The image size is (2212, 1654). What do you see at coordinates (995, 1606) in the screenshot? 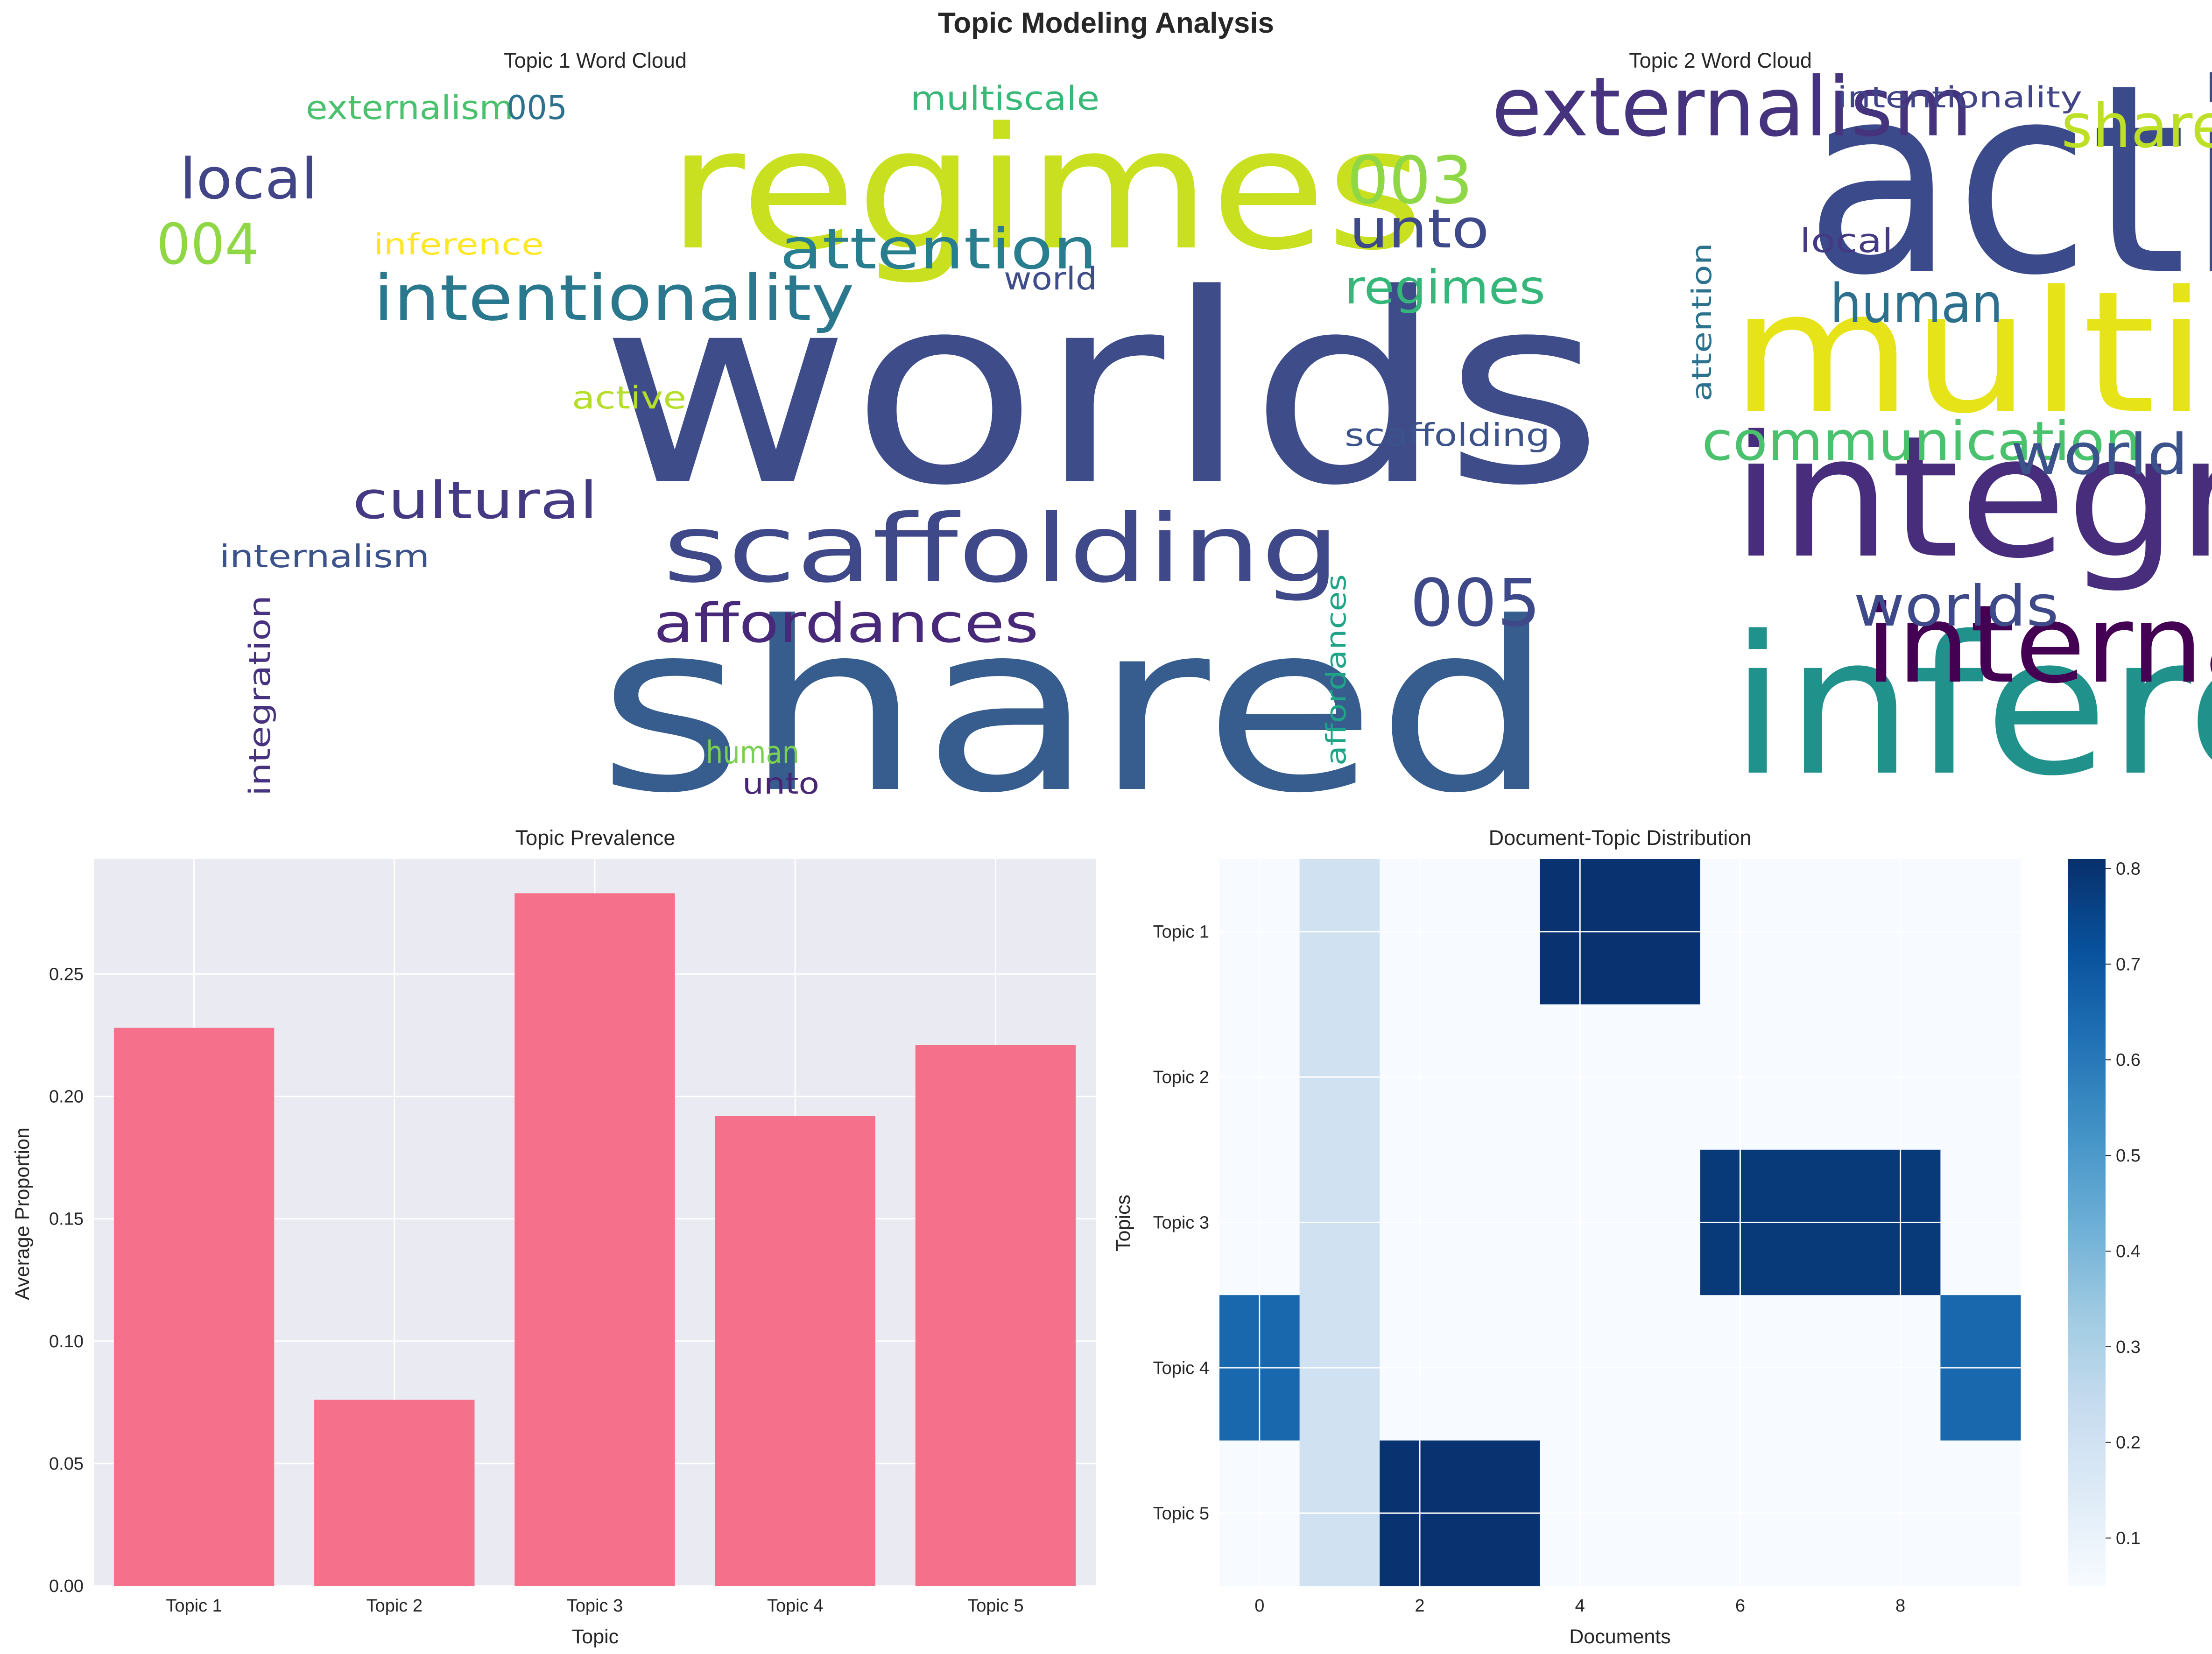
I see `bar-xtick-label: Topic 5` at bounding box center [995, 1606].